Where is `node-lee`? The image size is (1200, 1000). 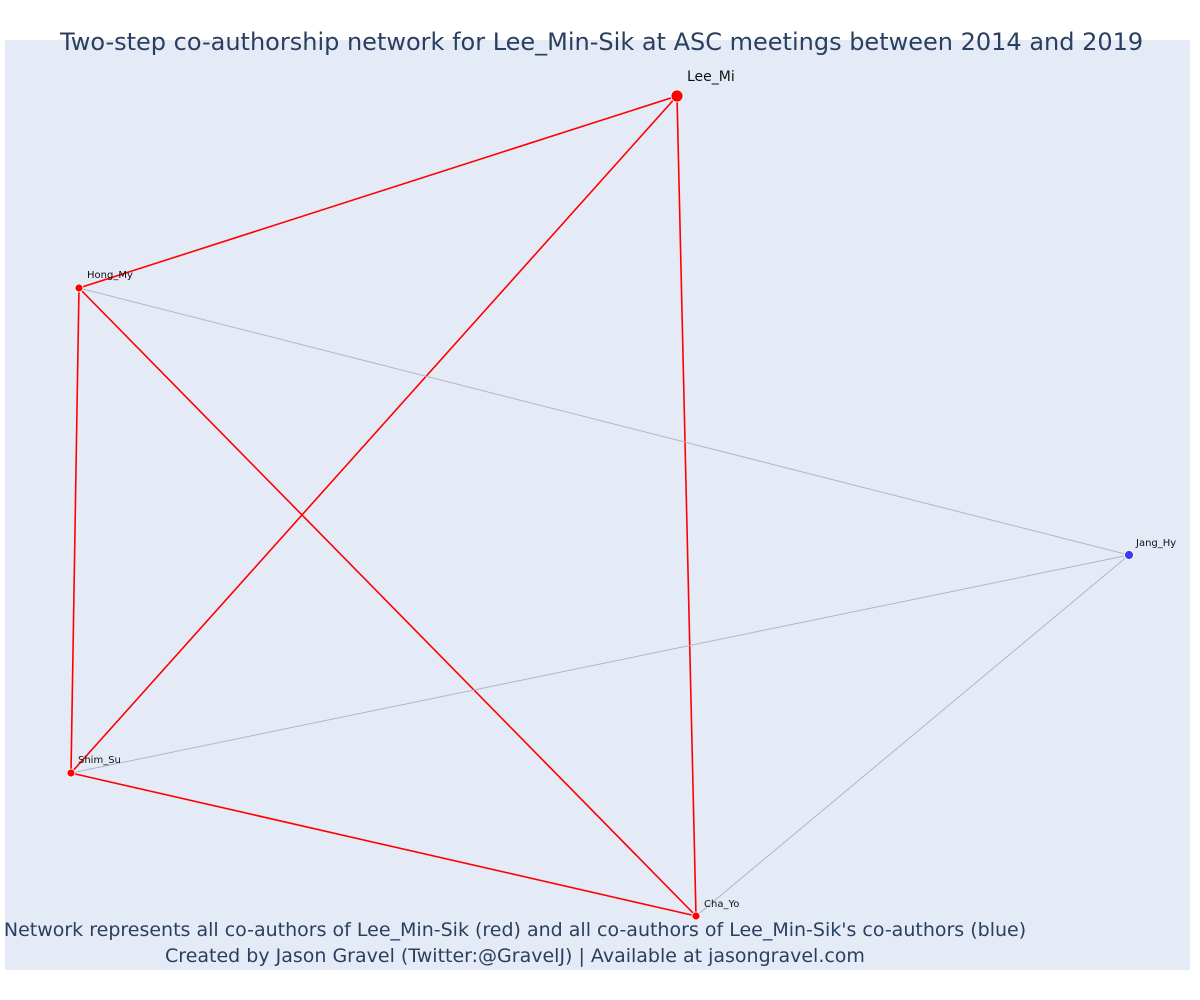 node-lee is located at coordinates (677, 96).